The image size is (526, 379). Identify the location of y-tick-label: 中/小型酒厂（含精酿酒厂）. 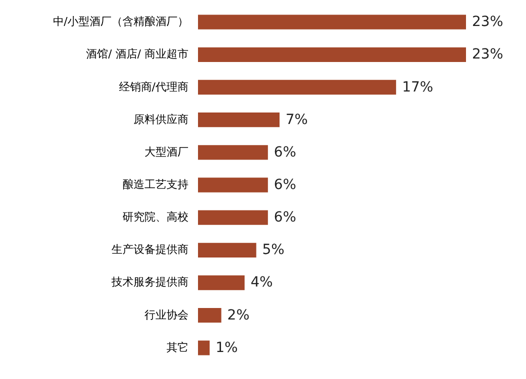
(120, 21).